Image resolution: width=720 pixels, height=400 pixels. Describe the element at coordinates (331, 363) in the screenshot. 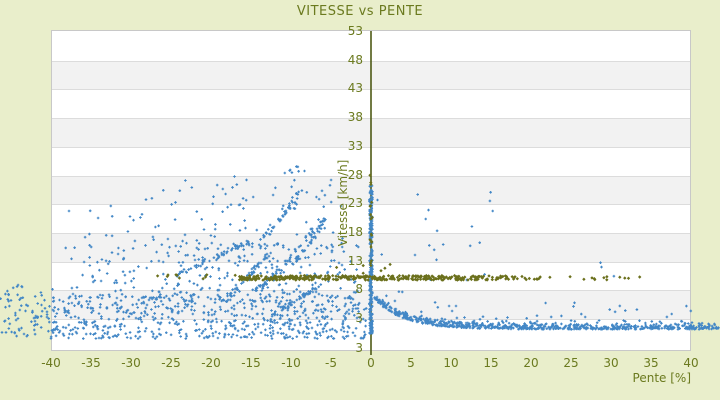

I see `x-tick-label: -5` at that location.